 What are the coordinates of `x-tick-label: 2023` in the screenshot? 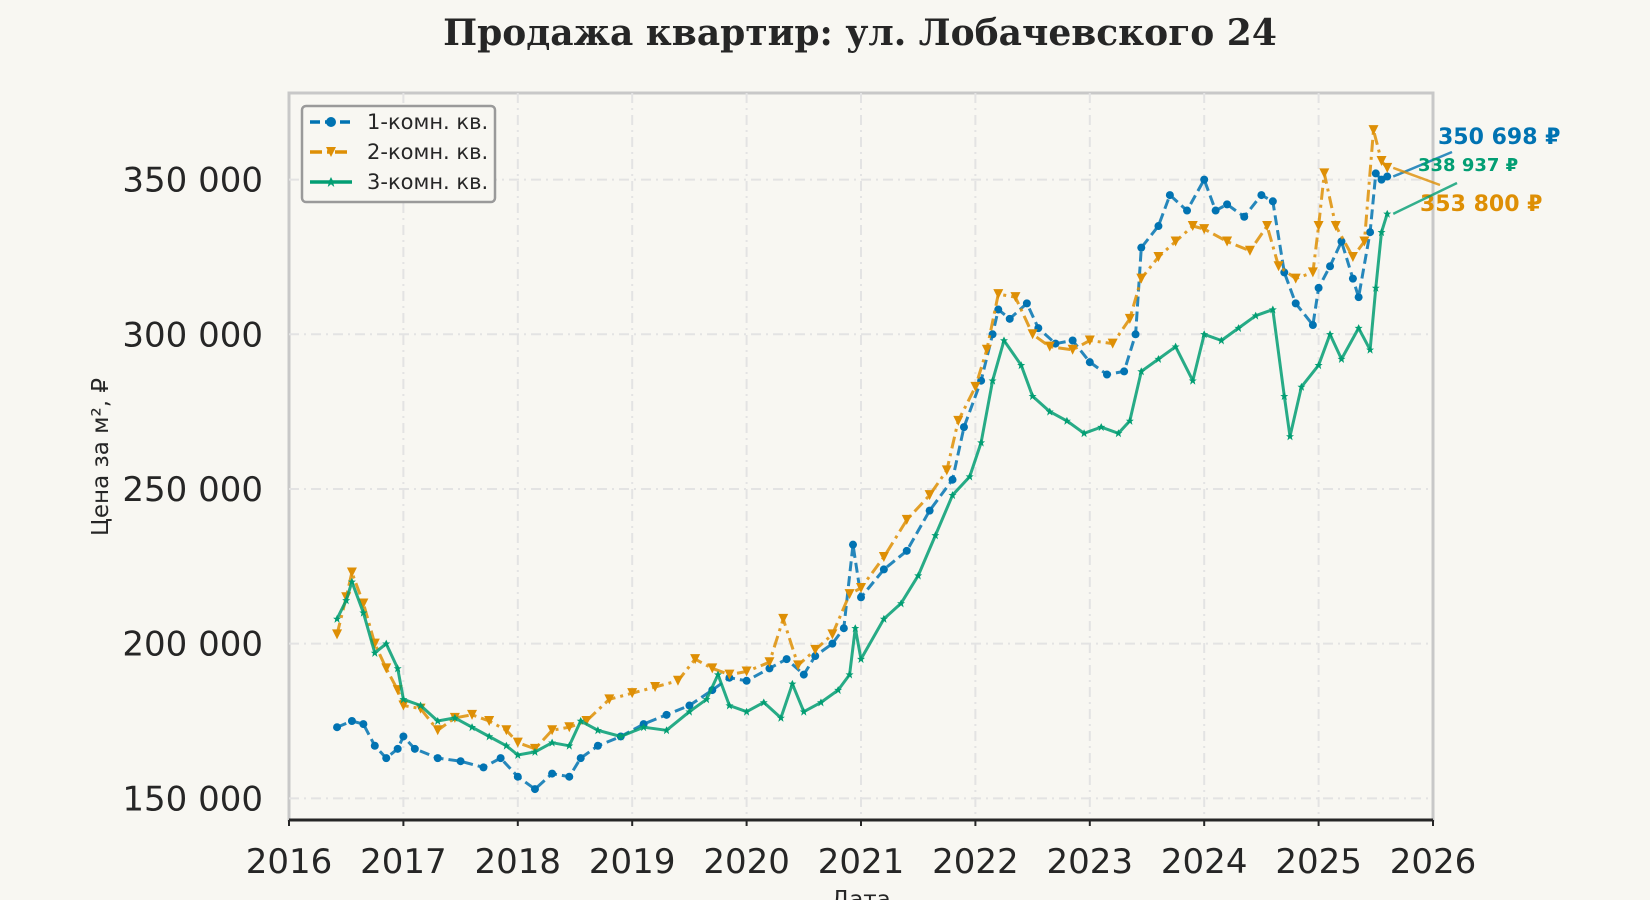 It's located at (1090, 862).